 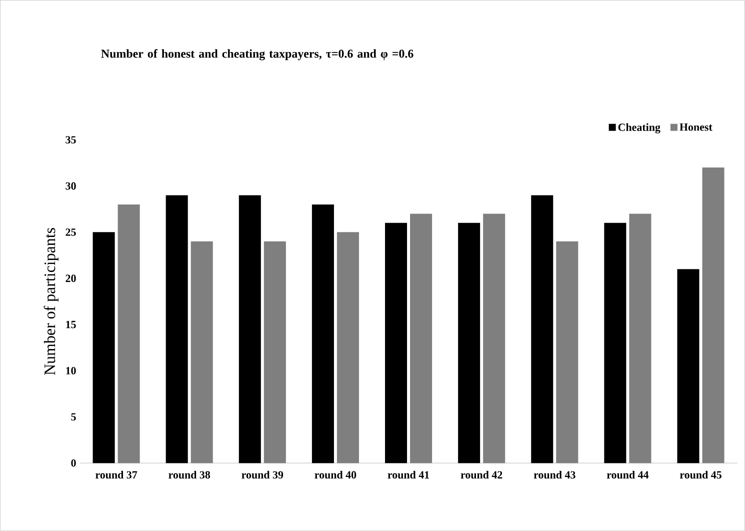 I want to click on x-tick-label: round 44, so click(x=627, y=474).